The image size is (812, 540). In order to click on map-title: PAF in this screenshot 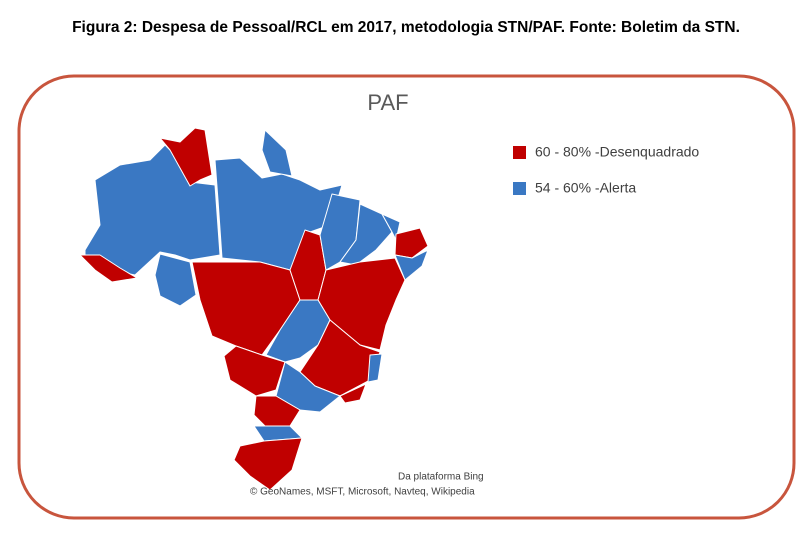, I will do `click(387, 102)`.